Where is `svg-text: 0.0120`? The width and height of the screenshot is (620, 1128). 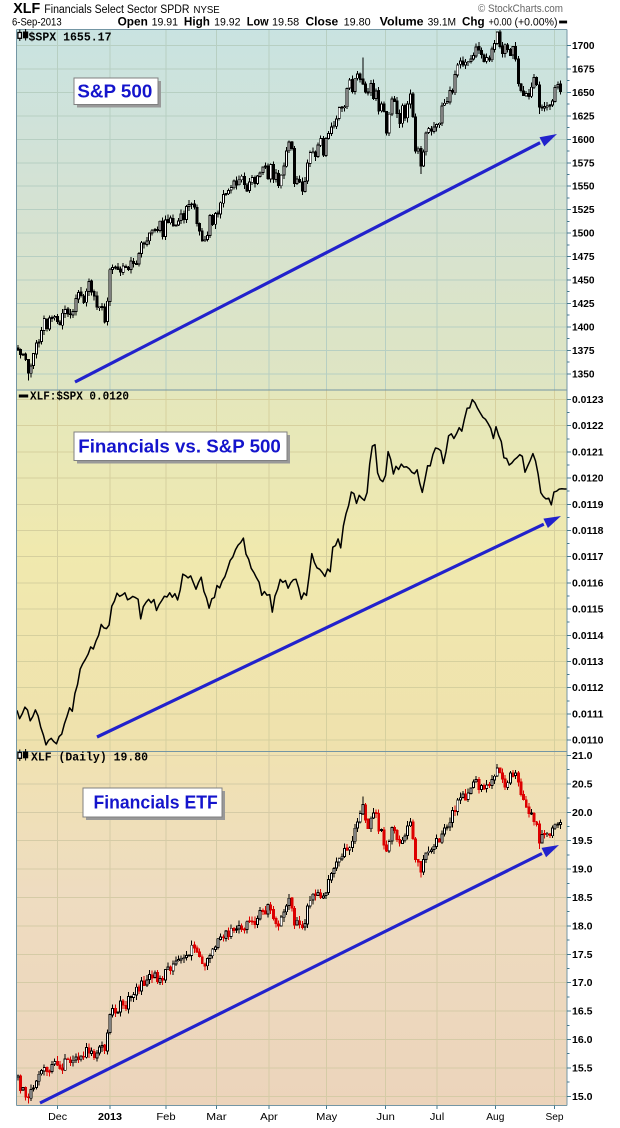
svg-text: 0.0120 is located at coordinates (588, 479).